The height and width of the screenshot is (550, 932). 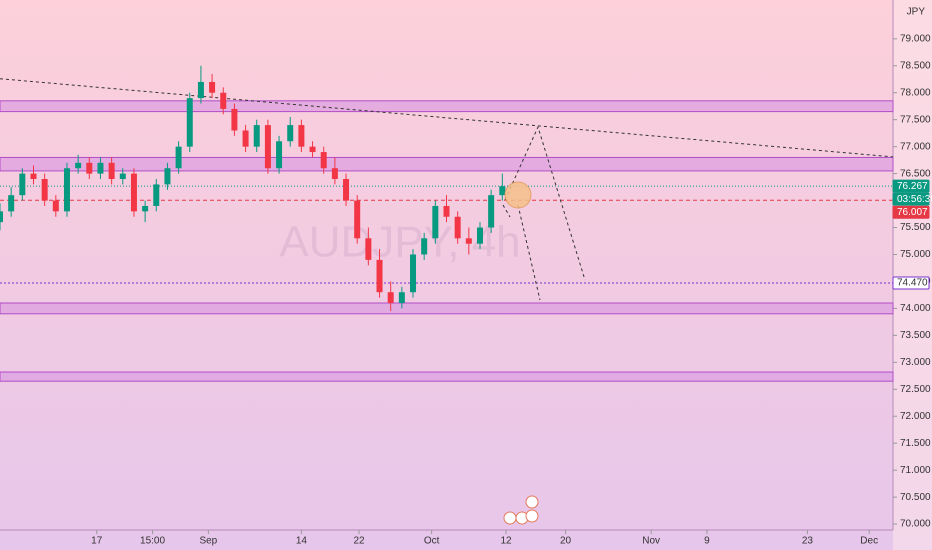 I want to click on y-tick-label: 72.000, so click(x=915, y=416).